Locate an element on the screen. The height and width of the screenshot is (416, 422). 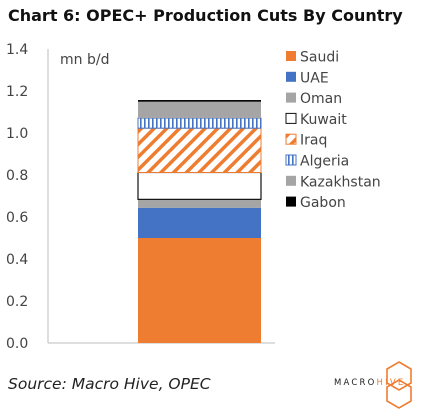
bar-segment-iraq is located at coordinates (199, 150).